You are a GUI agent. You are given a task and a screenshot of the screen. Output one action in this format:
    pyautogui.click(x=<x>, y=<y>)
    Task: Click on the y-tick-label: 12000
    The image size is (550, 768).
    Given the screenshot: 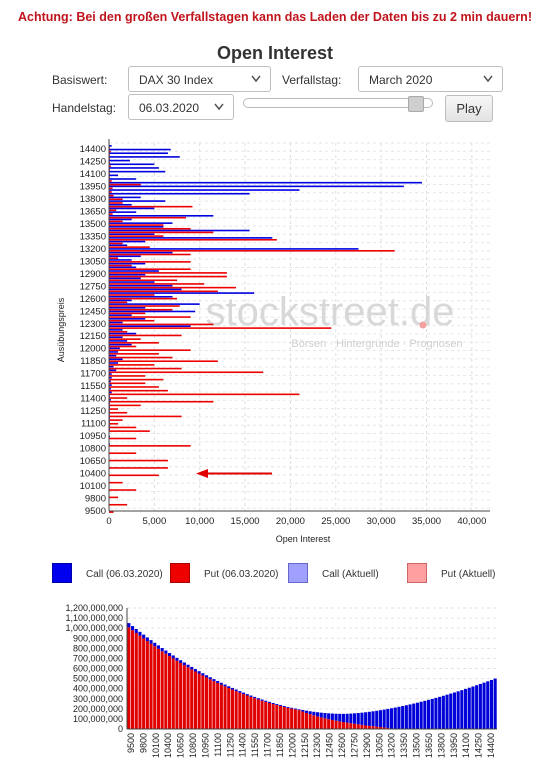 What is the action you would take?
    pyautogui.click(x=93, y=349)
    